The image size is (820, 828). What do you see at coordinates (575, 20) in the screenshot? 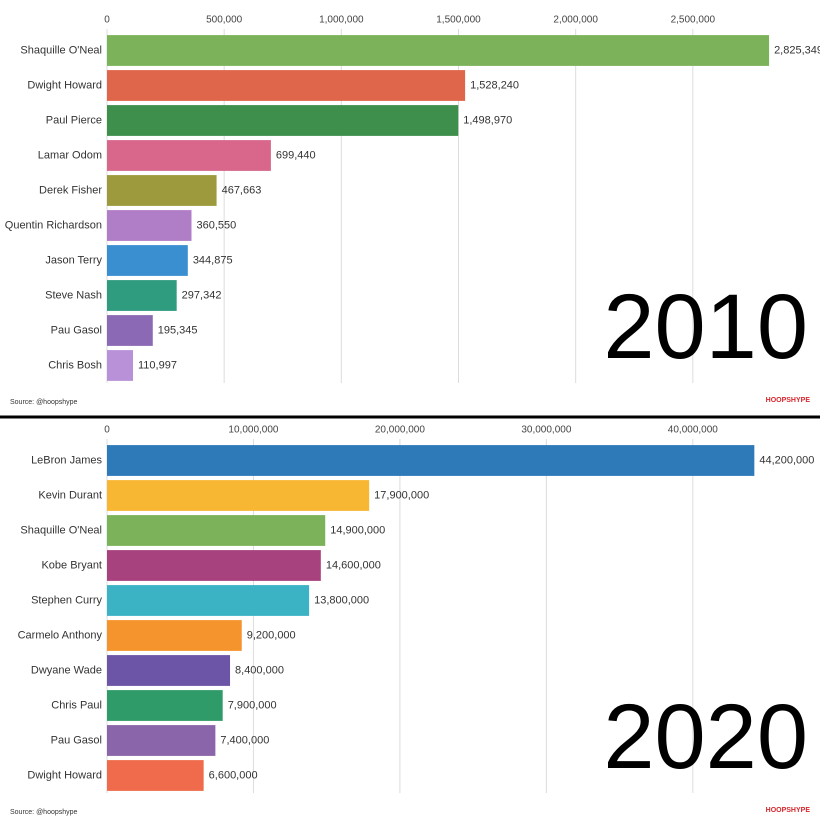
I see `x-tick-label: 2,000,000` at bounding box center [575, 20].